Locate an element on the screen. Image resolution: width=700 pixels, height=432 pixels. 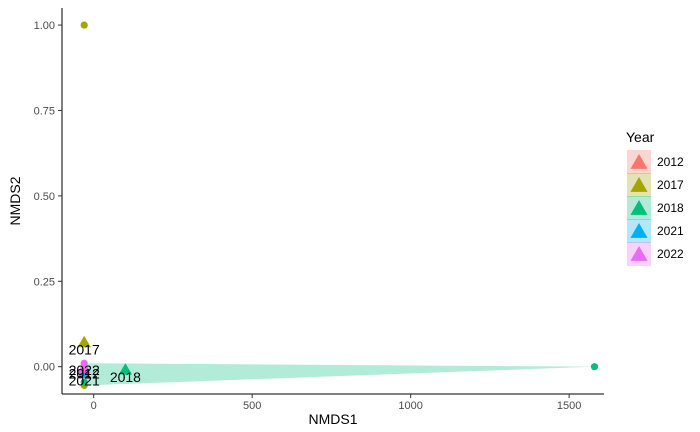
annotation-2022: 2022 is located at coordinates (84, 370).